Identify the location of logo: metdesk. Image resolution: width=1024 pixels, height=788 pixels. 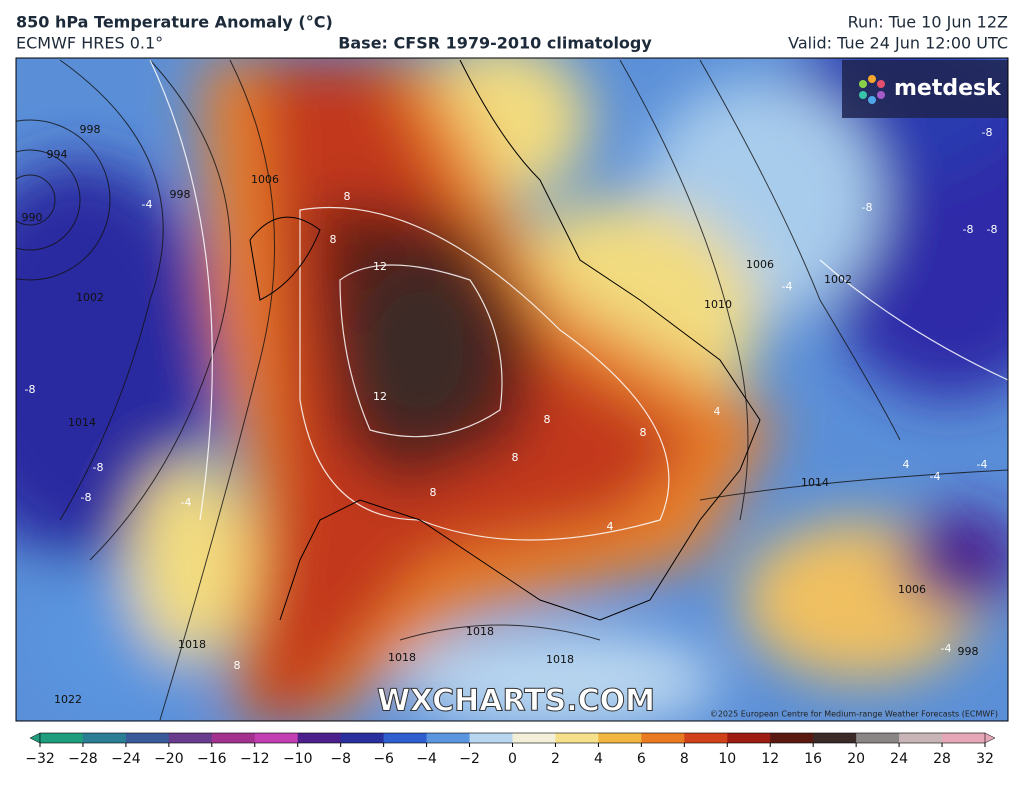
(948, 88).